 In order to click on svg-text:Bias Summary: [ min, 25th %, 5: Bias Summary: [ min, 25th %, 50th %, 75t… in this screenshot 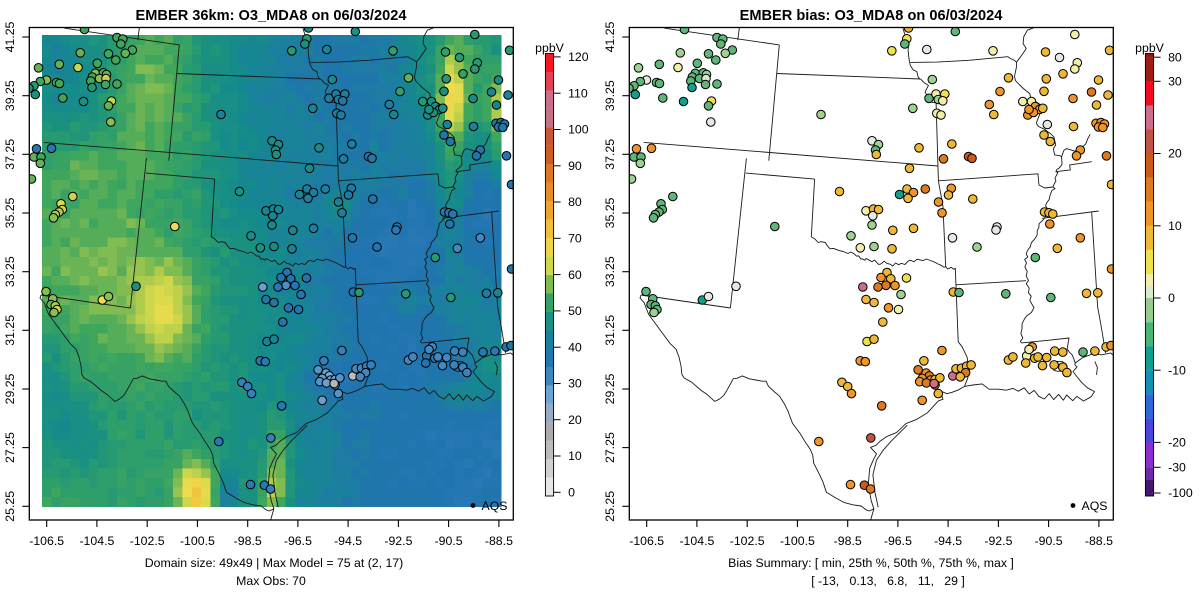, I will do `click(871, 563)`.